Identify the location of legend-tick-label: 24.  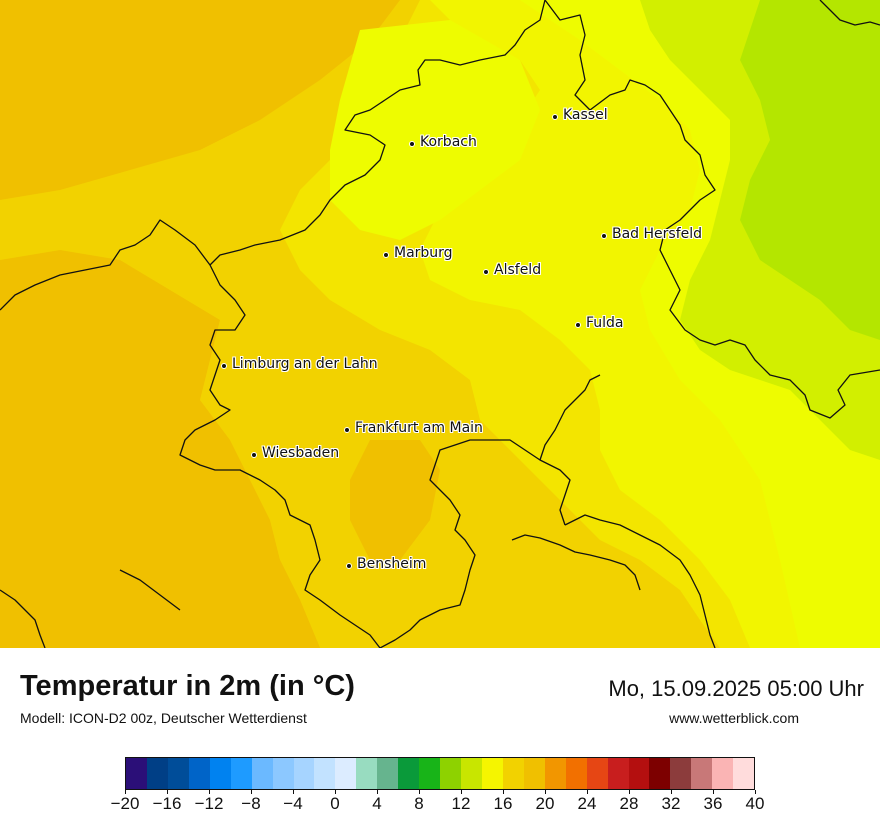
(587, 803).